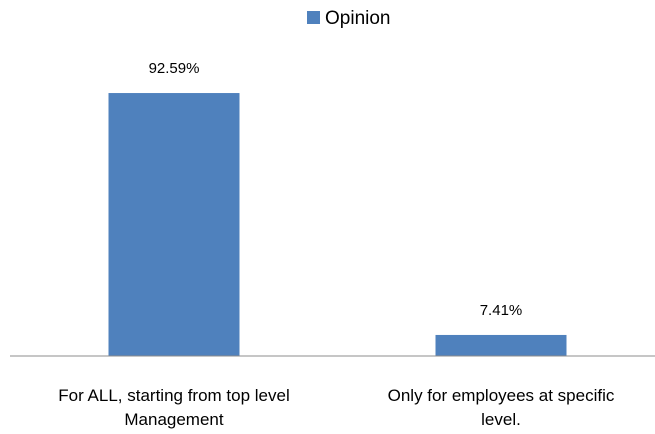 The image size is (655, 434). I want to click on category-label-2-line-2: level., so click(501, 419).